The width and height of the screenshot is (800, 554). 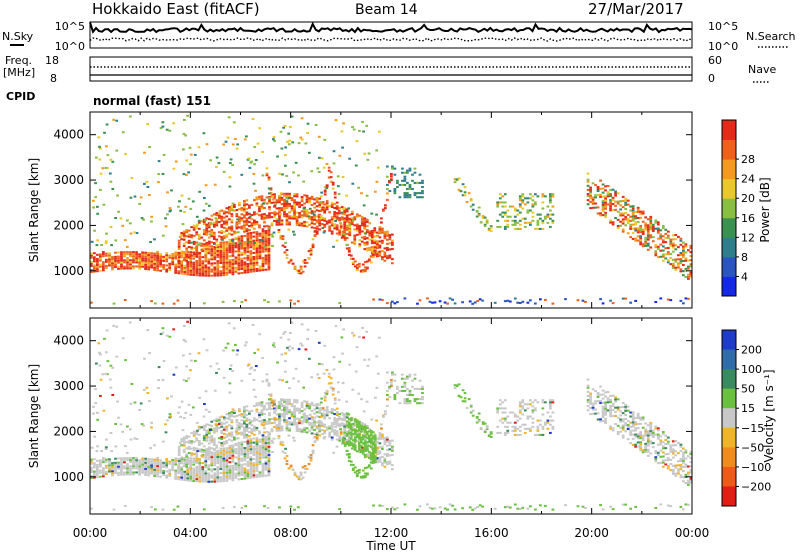 I want to click on y-tick-label: 3000, so click(x=68, y=180).